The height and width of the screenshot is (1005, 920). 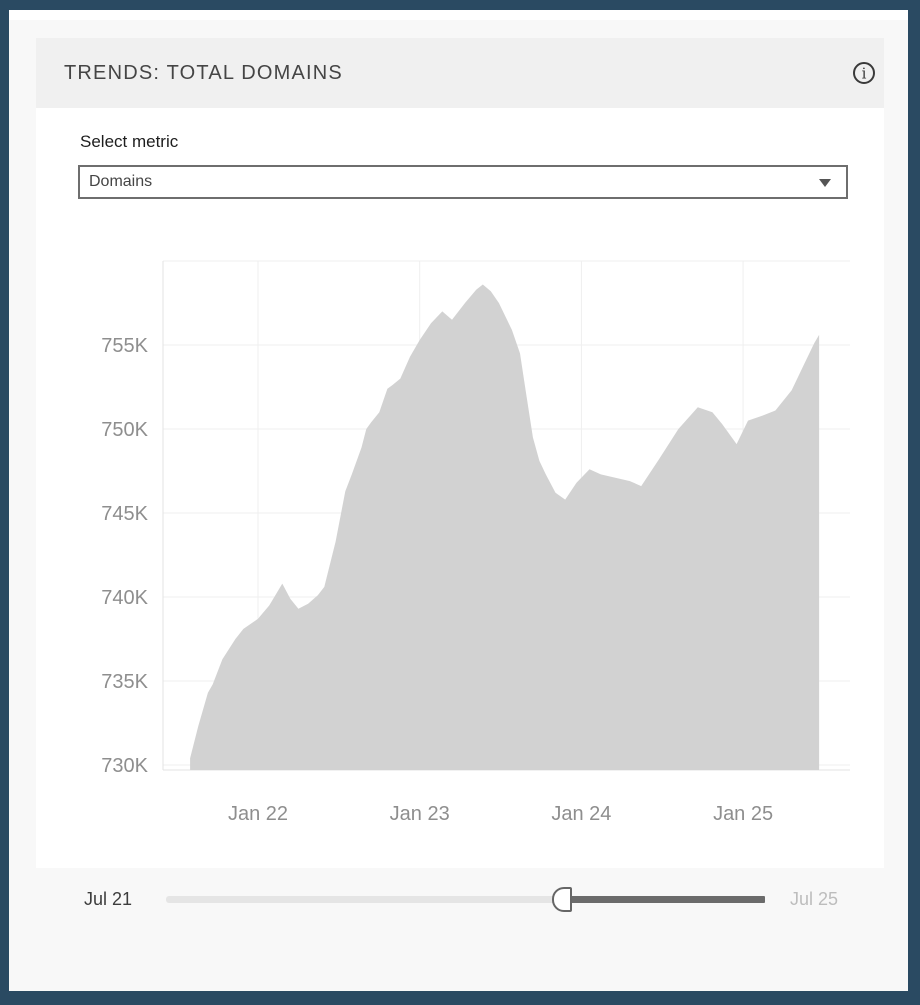 I want to click on y-tick-label: 735K, so click(x=124, y=682).